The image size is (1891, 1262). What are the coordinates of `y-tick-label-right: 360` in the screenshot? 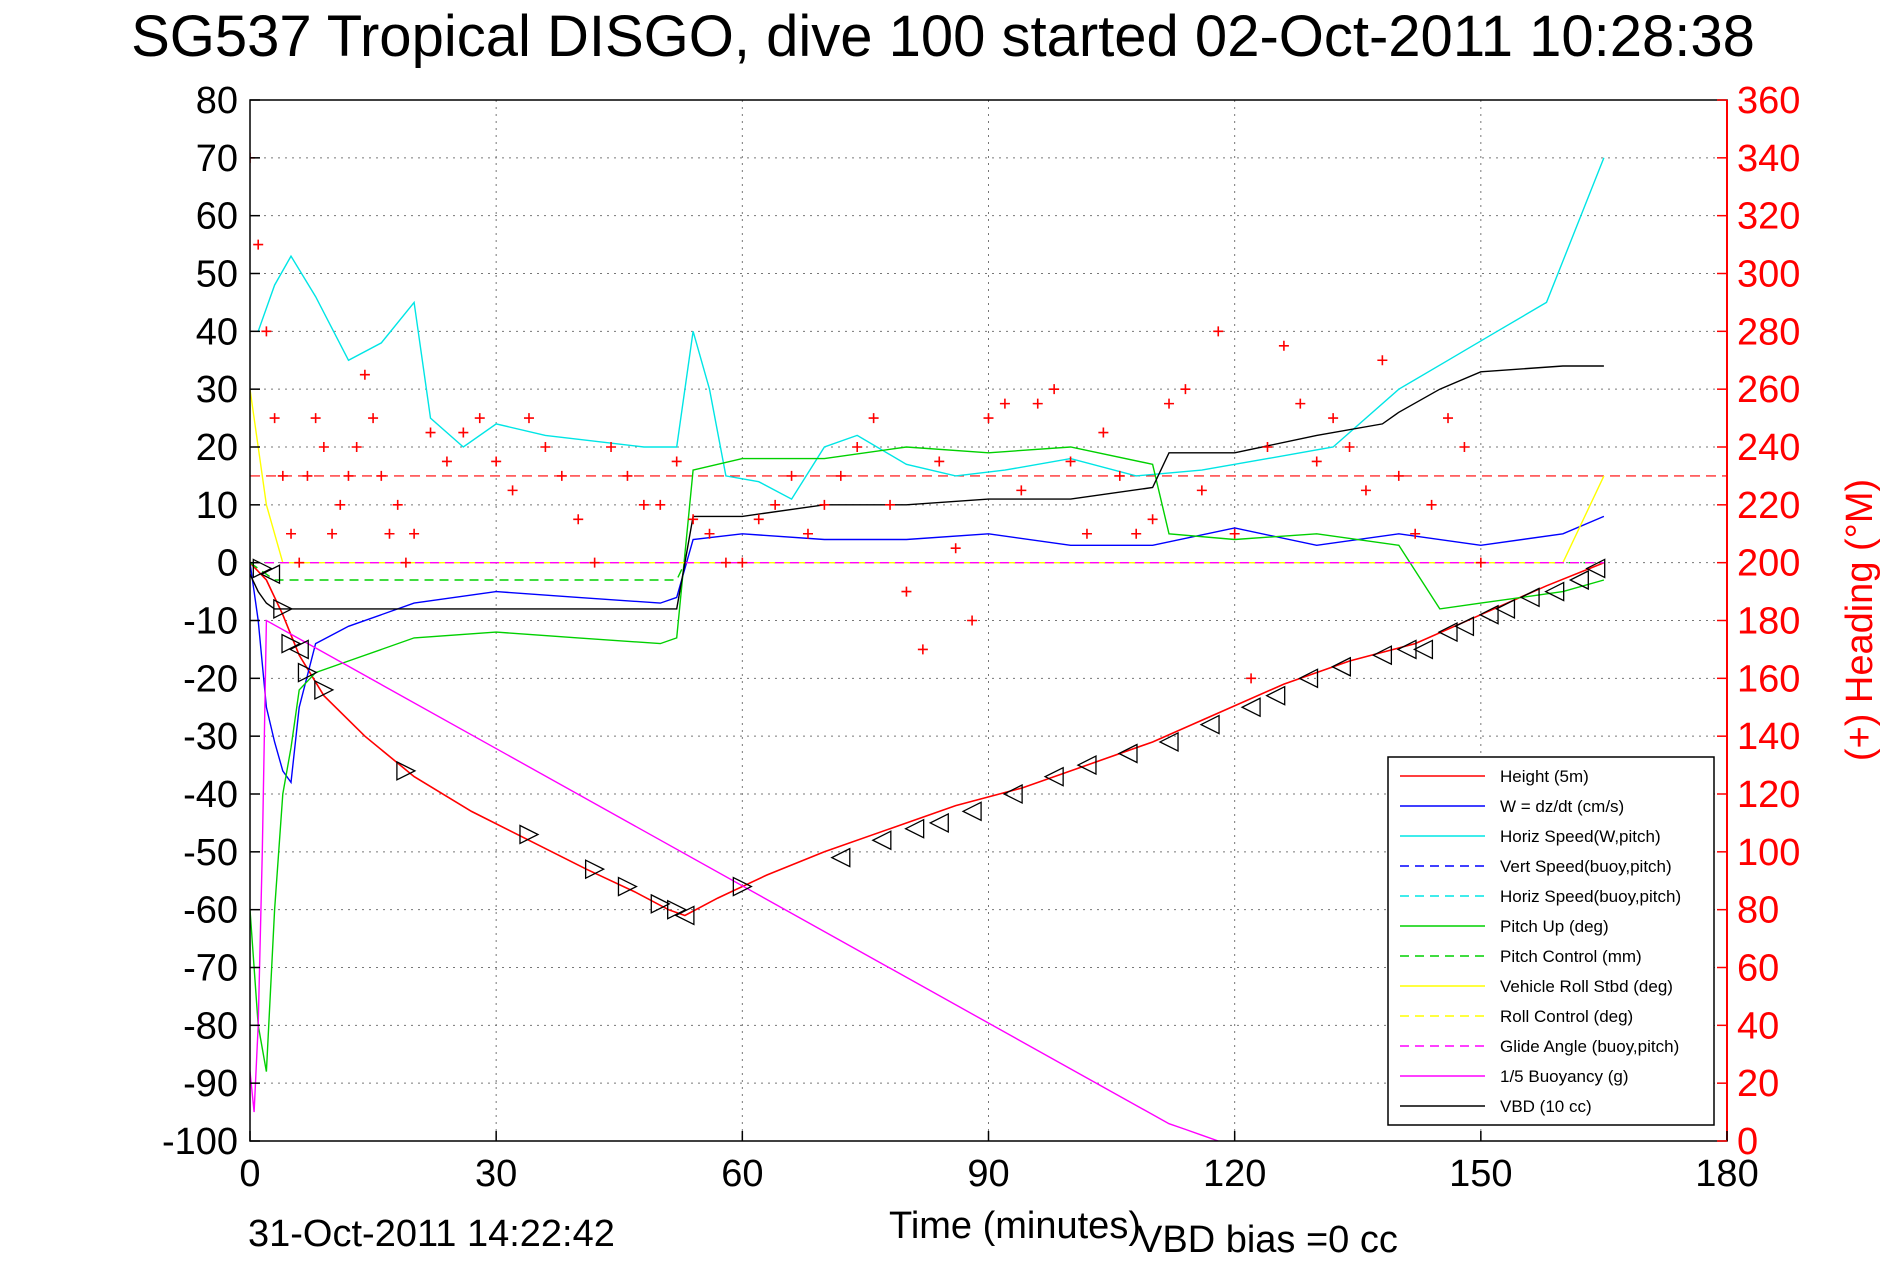 It's located at (1768, 101).